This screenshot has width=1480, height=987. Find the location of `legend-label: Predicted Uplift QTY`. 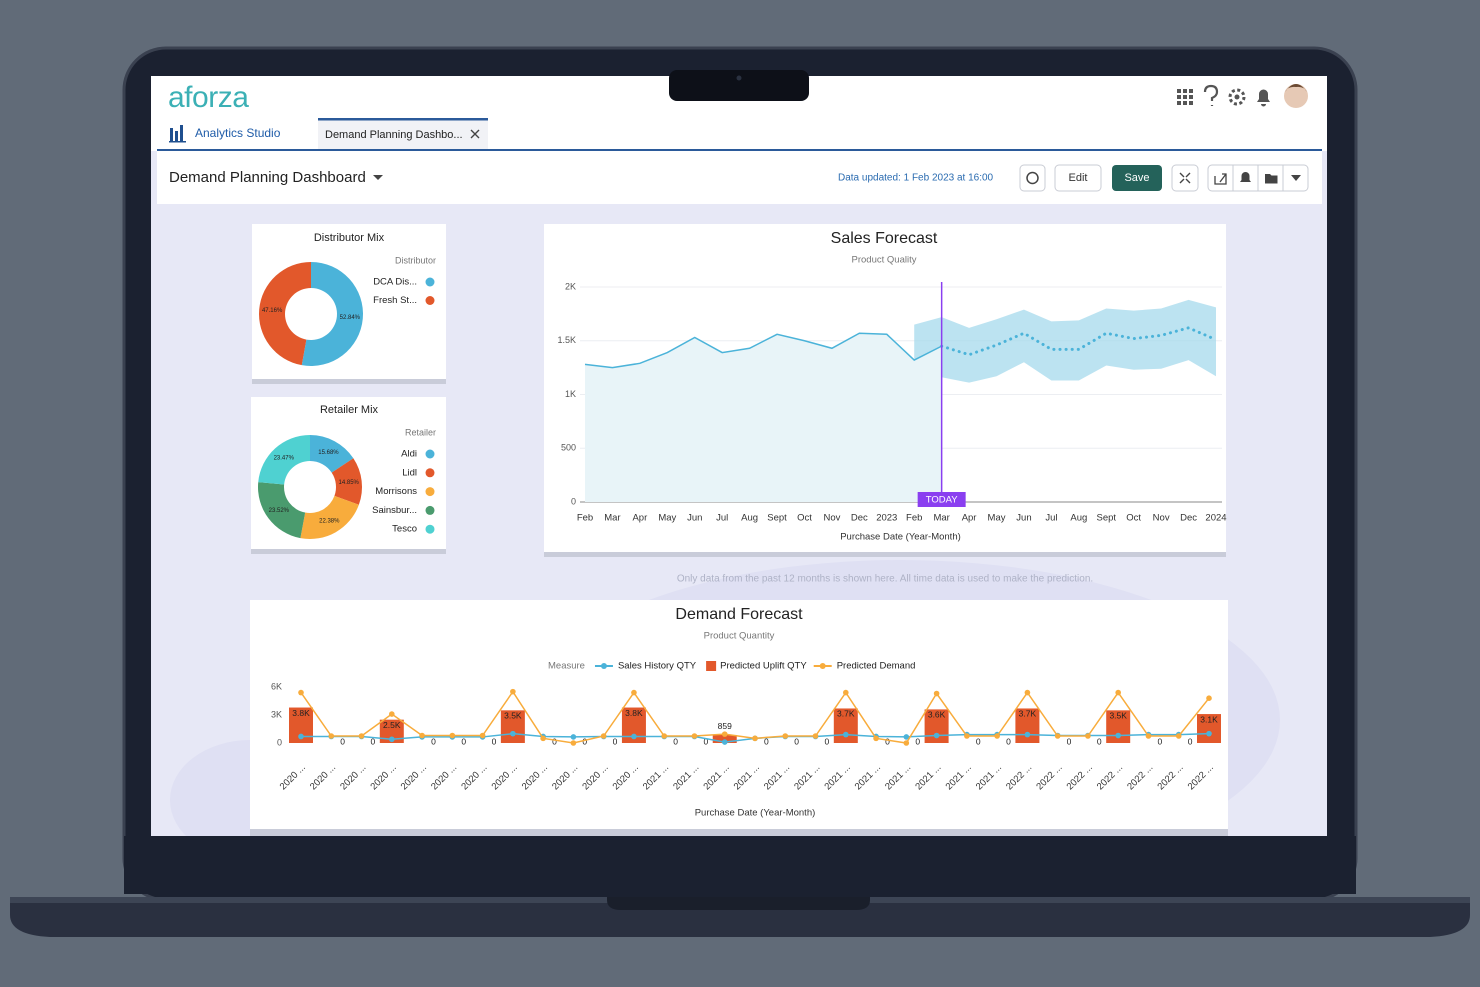

legend-label: Predicted Uplift QTY is located at coordinates (763, 666).